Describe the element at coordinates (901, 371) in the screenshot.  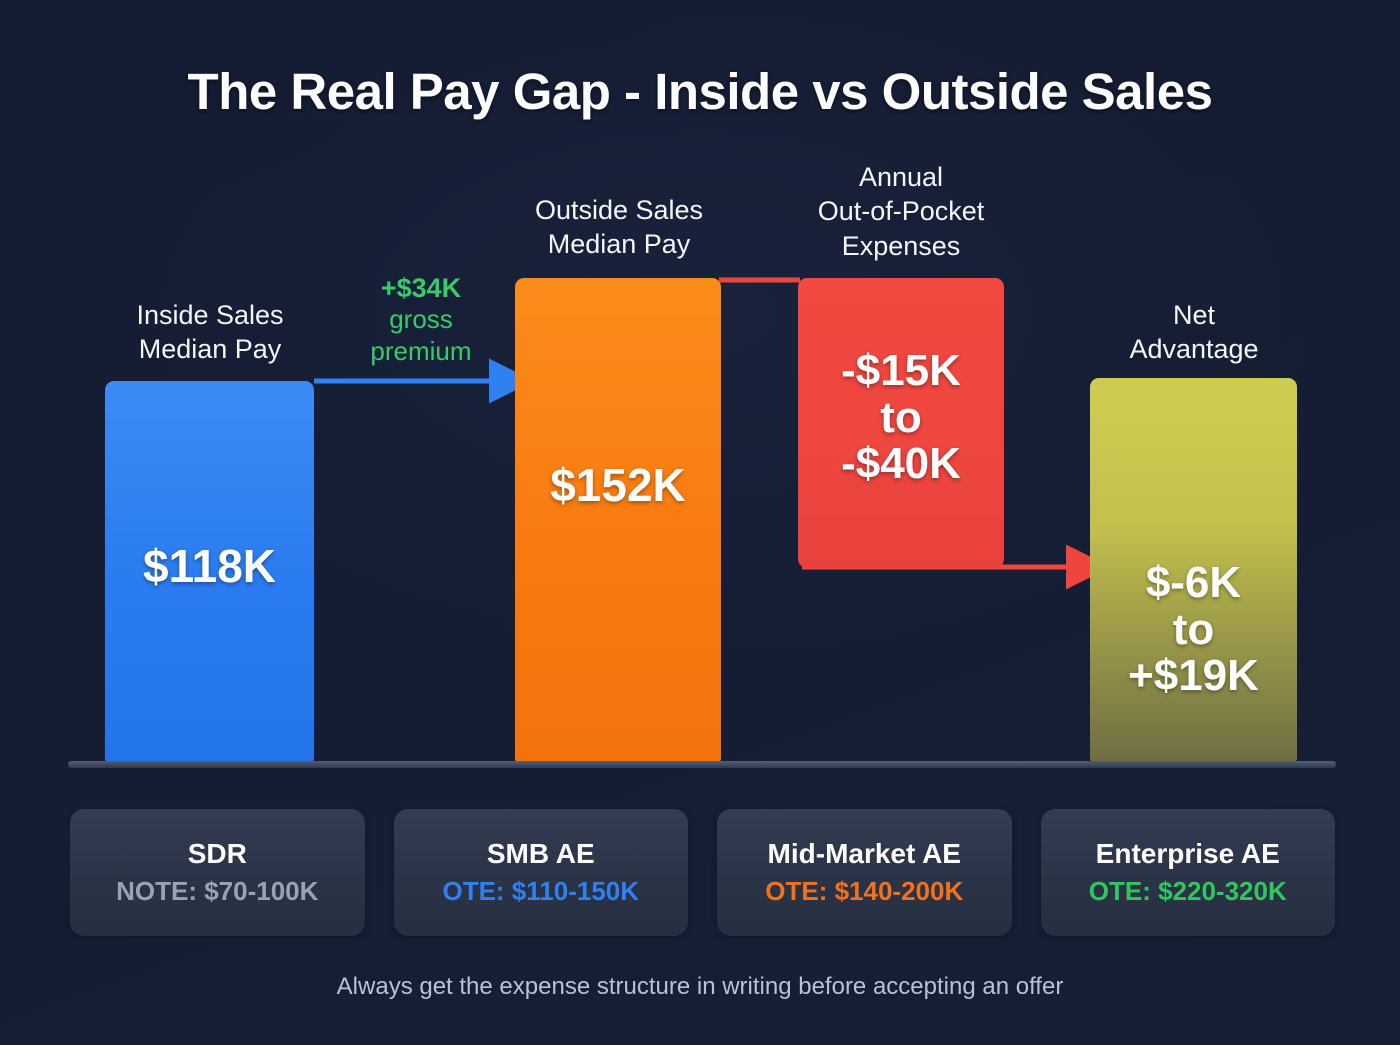
I see `expenses-value-low: -$15K` at that location.